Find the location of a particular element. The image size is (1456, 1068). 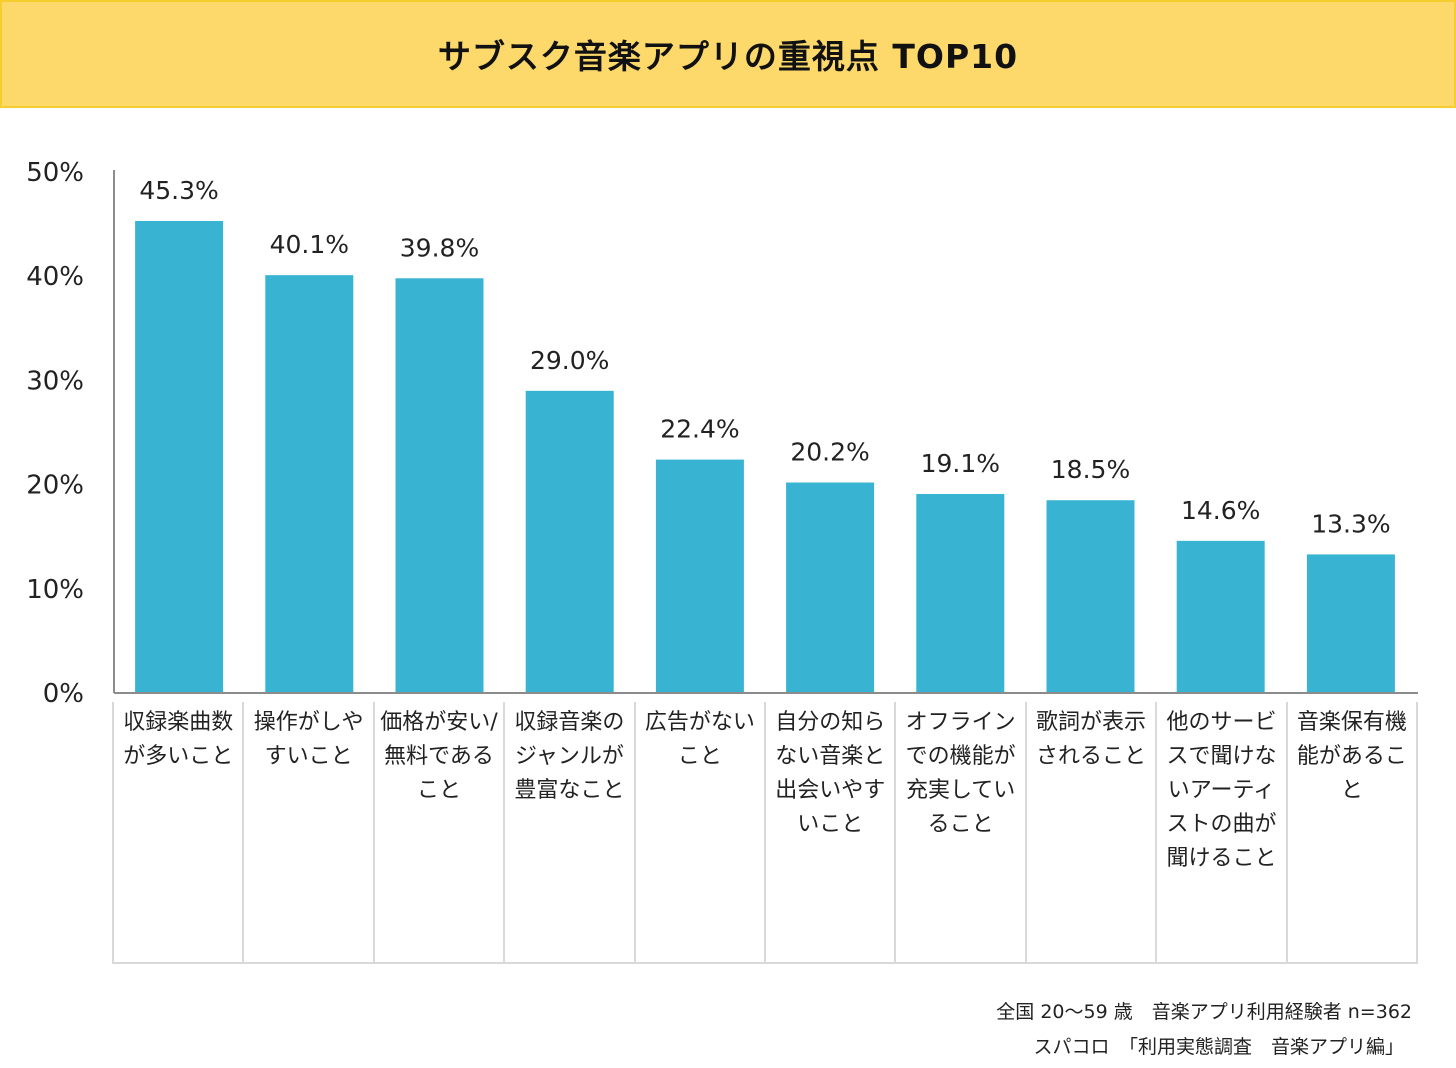

bar-value-label: 45.3% is located at coordinates (178, 190).